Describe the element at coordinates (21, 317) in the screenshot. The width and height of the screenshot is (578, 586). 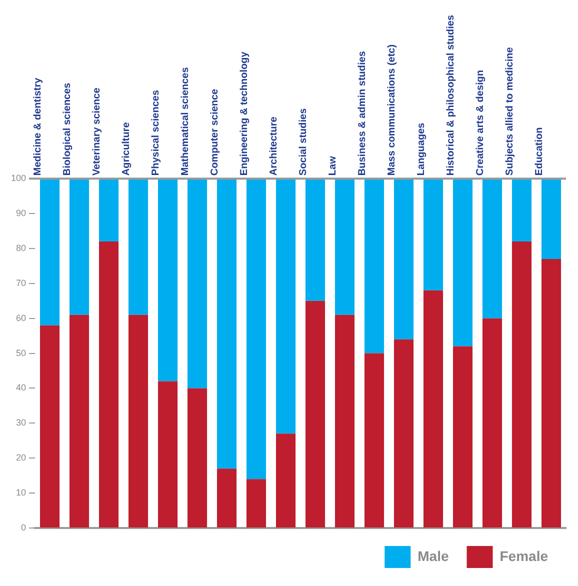
I see `y-tick-label: 60` at that location.